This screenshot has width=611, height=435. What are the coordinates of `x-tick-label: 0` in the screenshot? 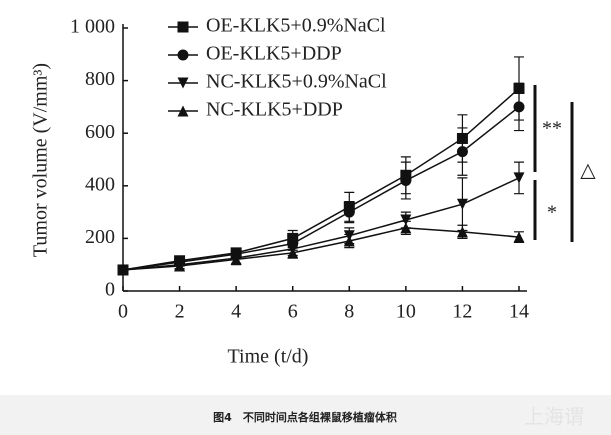 It's located at (123, 312).